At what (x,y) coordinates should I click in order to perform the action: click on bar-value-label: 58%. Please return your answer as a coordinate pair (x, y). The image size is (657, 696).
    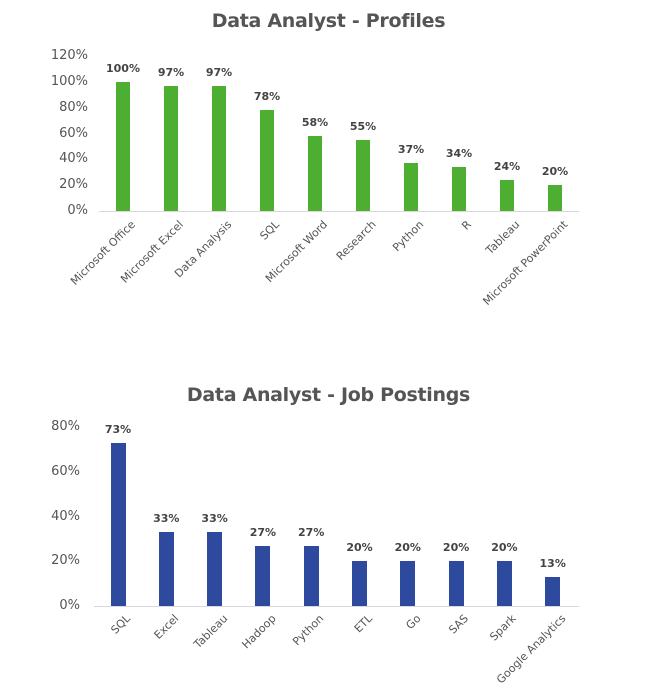
    Looking at the image, I should click on (315, 123).